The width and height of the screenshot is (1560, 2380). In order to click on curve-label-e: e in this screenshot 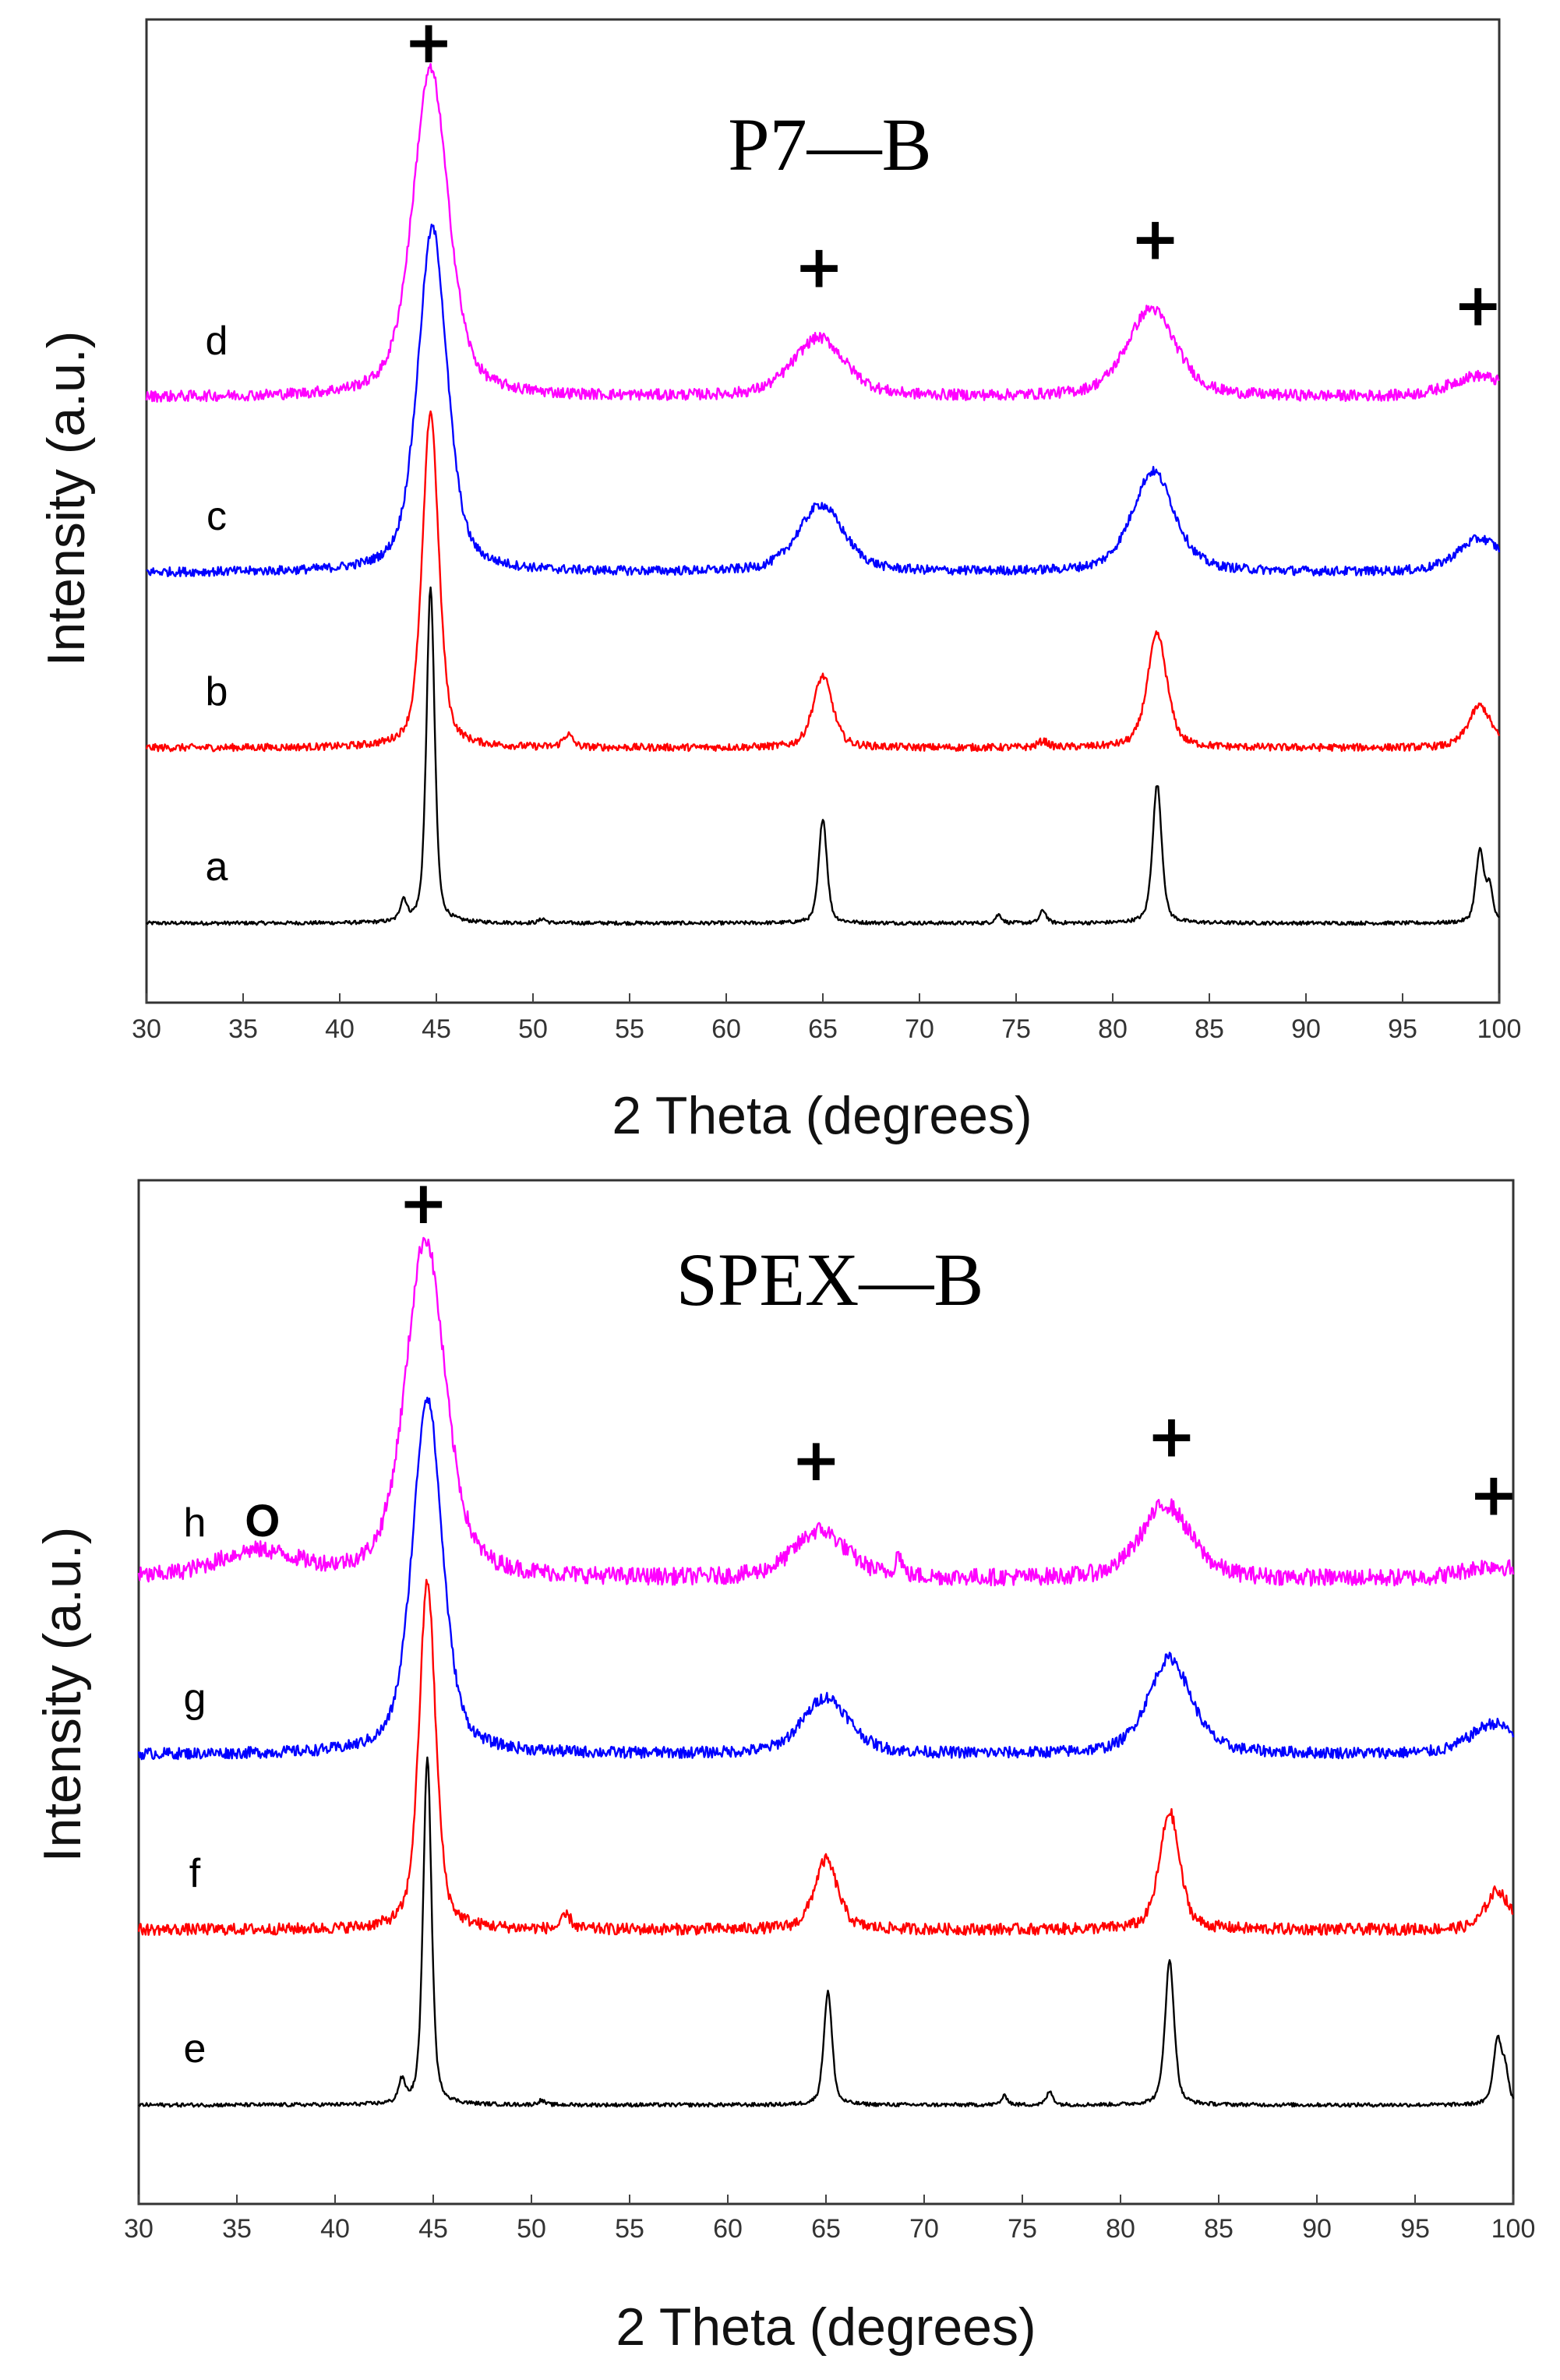, I will do `click(195, 2048)`.